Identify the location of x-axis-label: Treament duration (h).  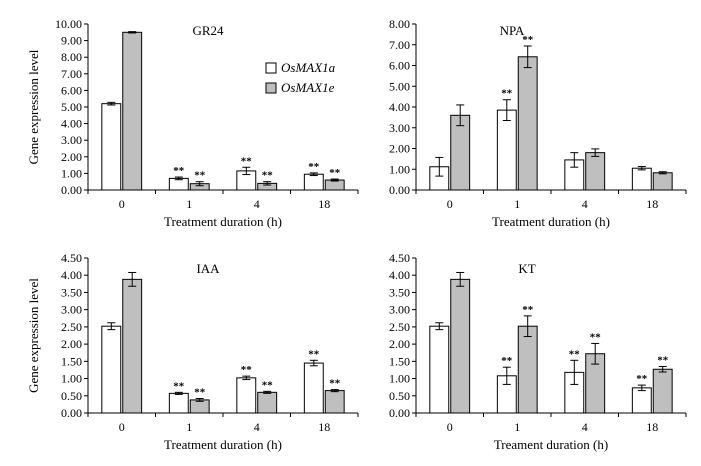
(551, 444).